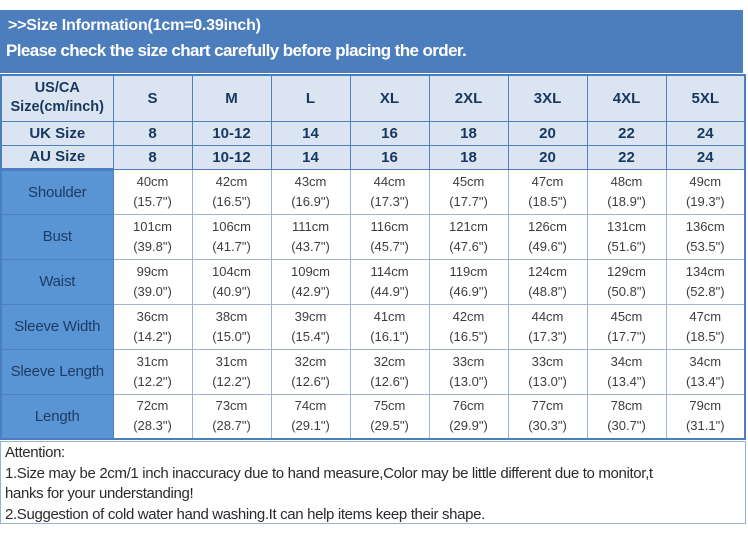 The height and width of the screenshot is (535, 748). Describe the element at coordinates (310, 326) in the screenshot. I see `measurement-cell: 39cm (15.4")` at that location.